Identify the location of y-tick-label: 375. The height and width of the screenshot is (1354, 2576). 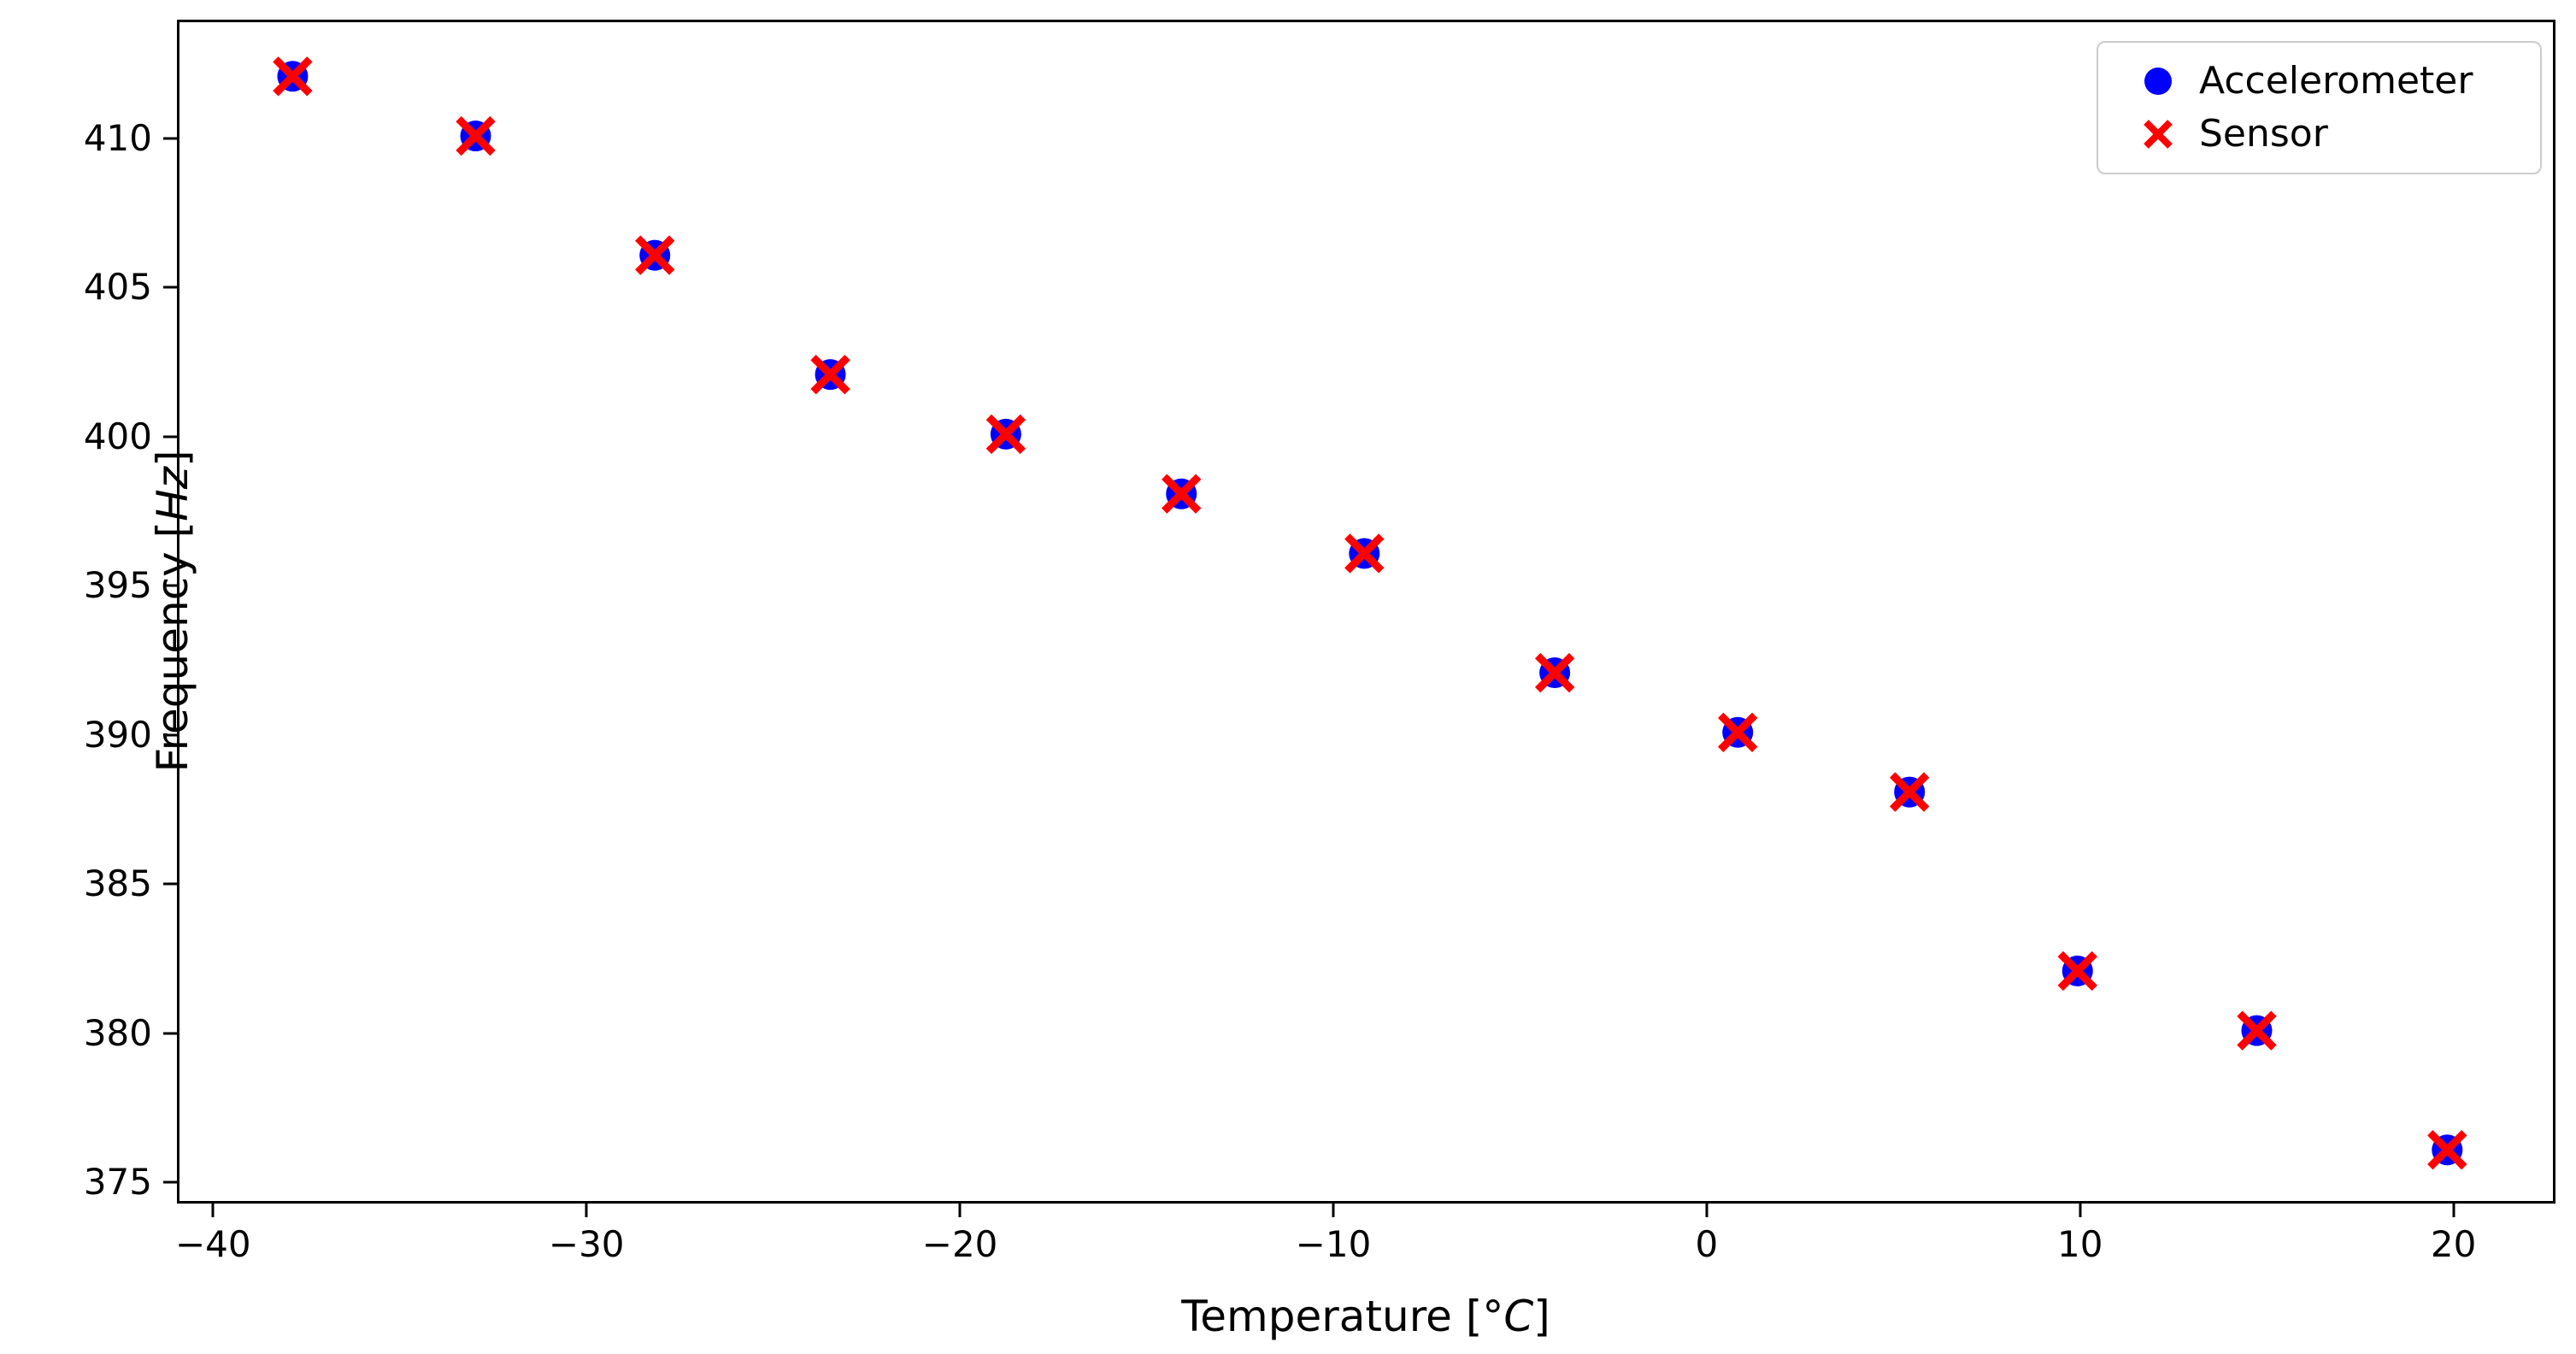
(117, 1182).